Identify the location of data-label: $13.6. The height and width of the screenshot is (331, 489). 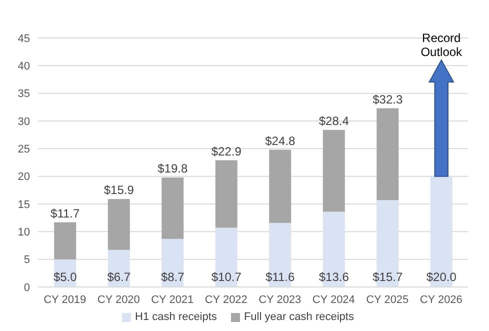
(334, 277).